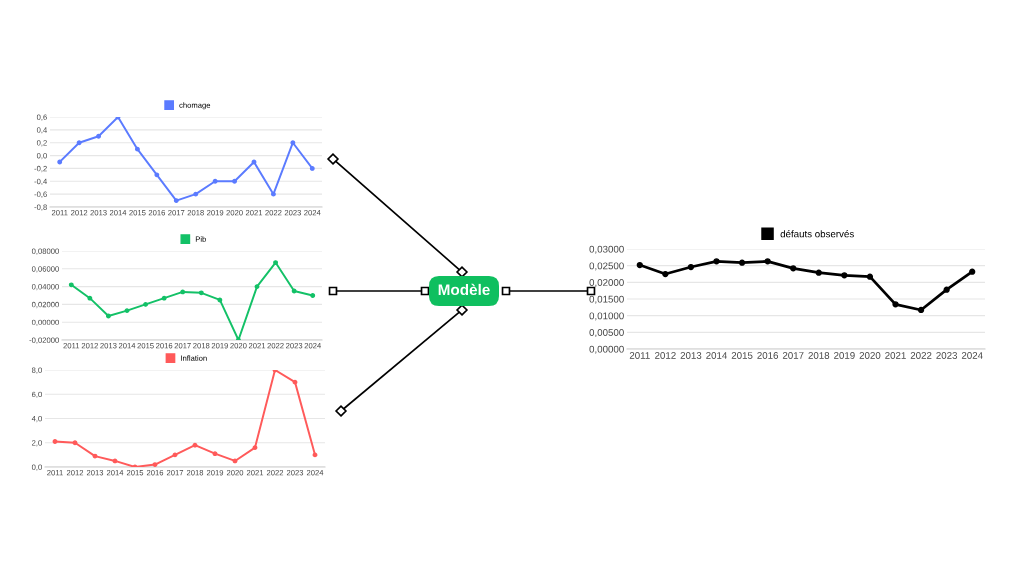 The height and width of the screenshot is (576, 1024). I want to click on y-tick-label: 0,02000, so click(606, 283).